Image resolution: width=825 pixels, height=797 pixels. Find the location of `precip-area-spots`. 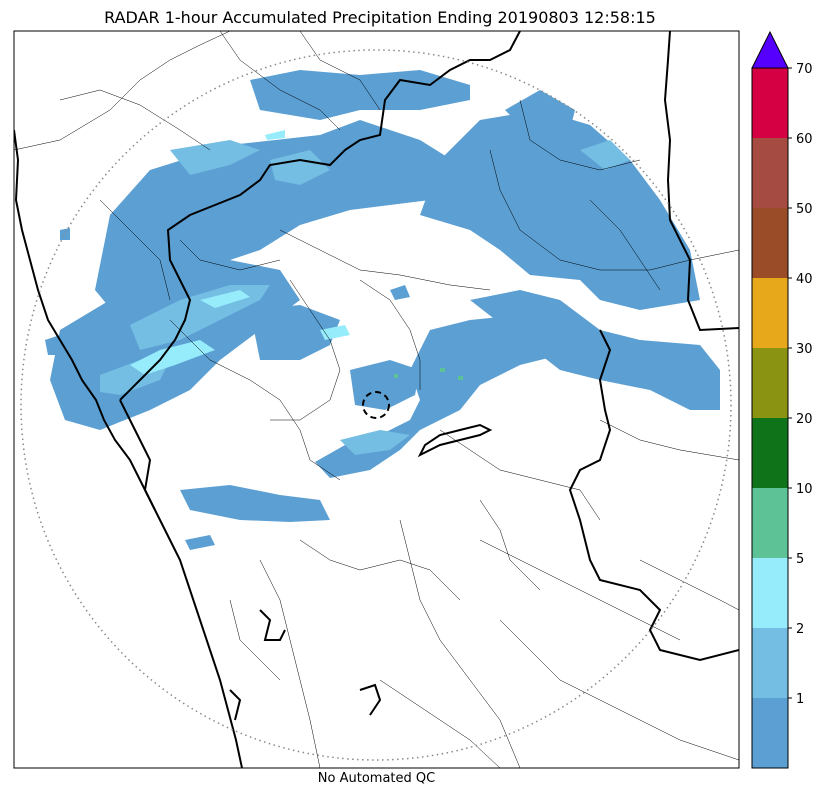

precip-area-spots is located at coordinates (428, 374).